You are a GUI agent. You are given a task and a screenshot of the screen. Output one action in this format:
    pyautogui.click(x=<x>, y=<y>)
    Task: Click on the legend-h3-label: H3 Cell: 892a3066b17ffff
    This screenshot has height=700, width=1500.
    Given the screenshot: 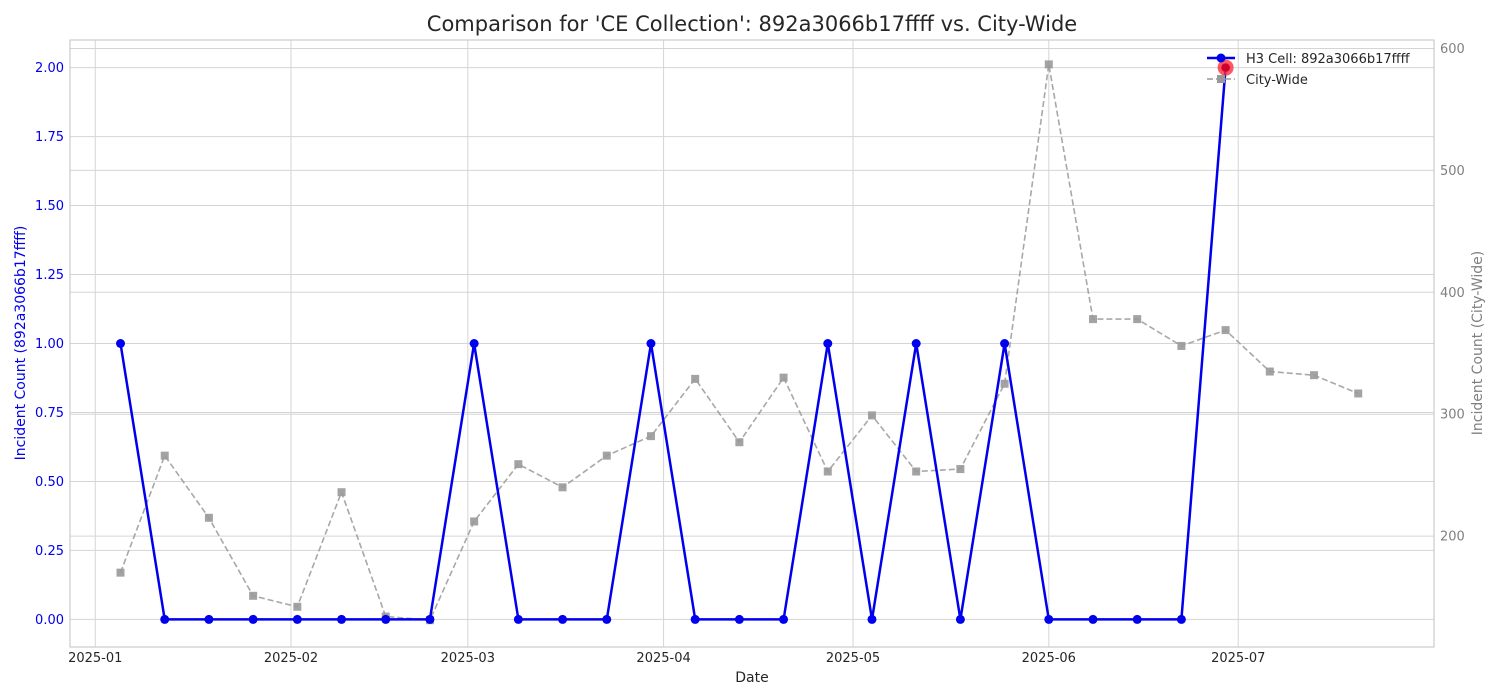 What is the action you would take?
    pyautogui.click(x=1328, y=59)
    